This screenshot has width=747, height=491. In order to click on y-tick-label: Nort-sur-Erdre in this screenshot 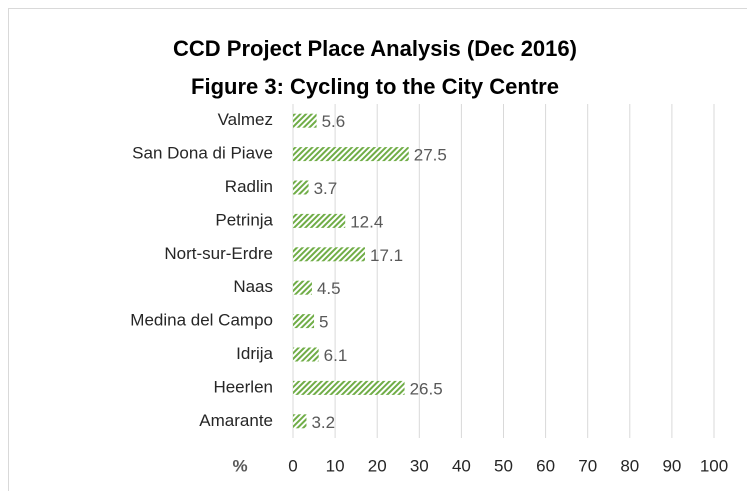, I will do `click(218, 253)`.